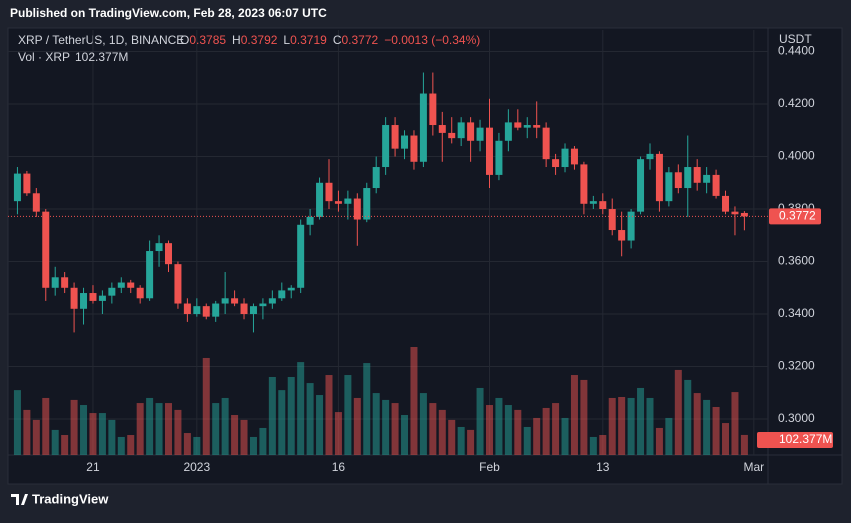 The height and width of the screenshot is (523, 851). Describe the element at coordinates (93, 467) in the screenshot. I see `x-tick-label: 21` at that location.